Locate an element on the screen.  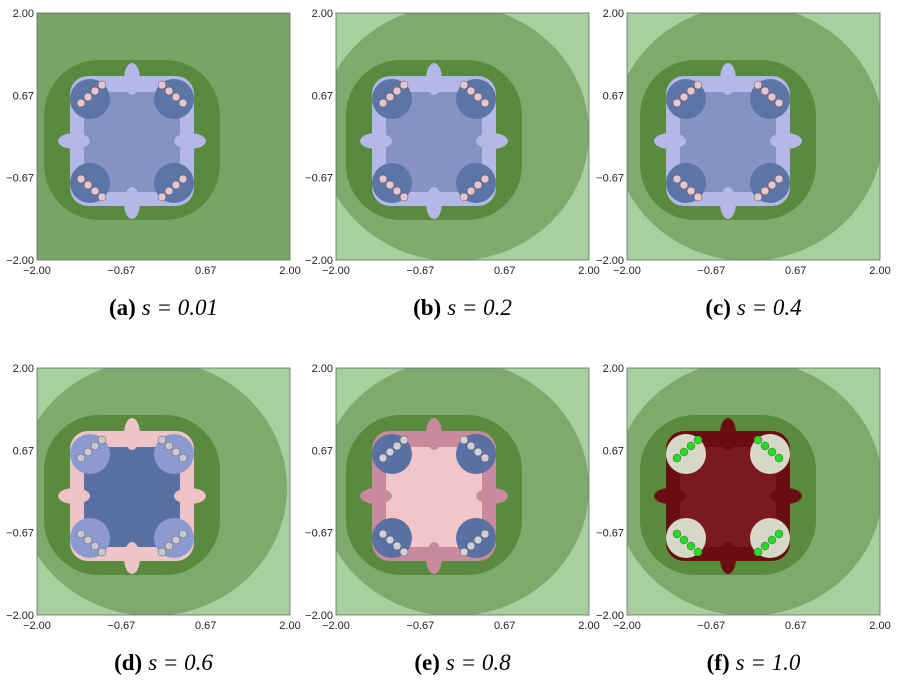
caption-label: (e) is located at coordinates (427, 662).